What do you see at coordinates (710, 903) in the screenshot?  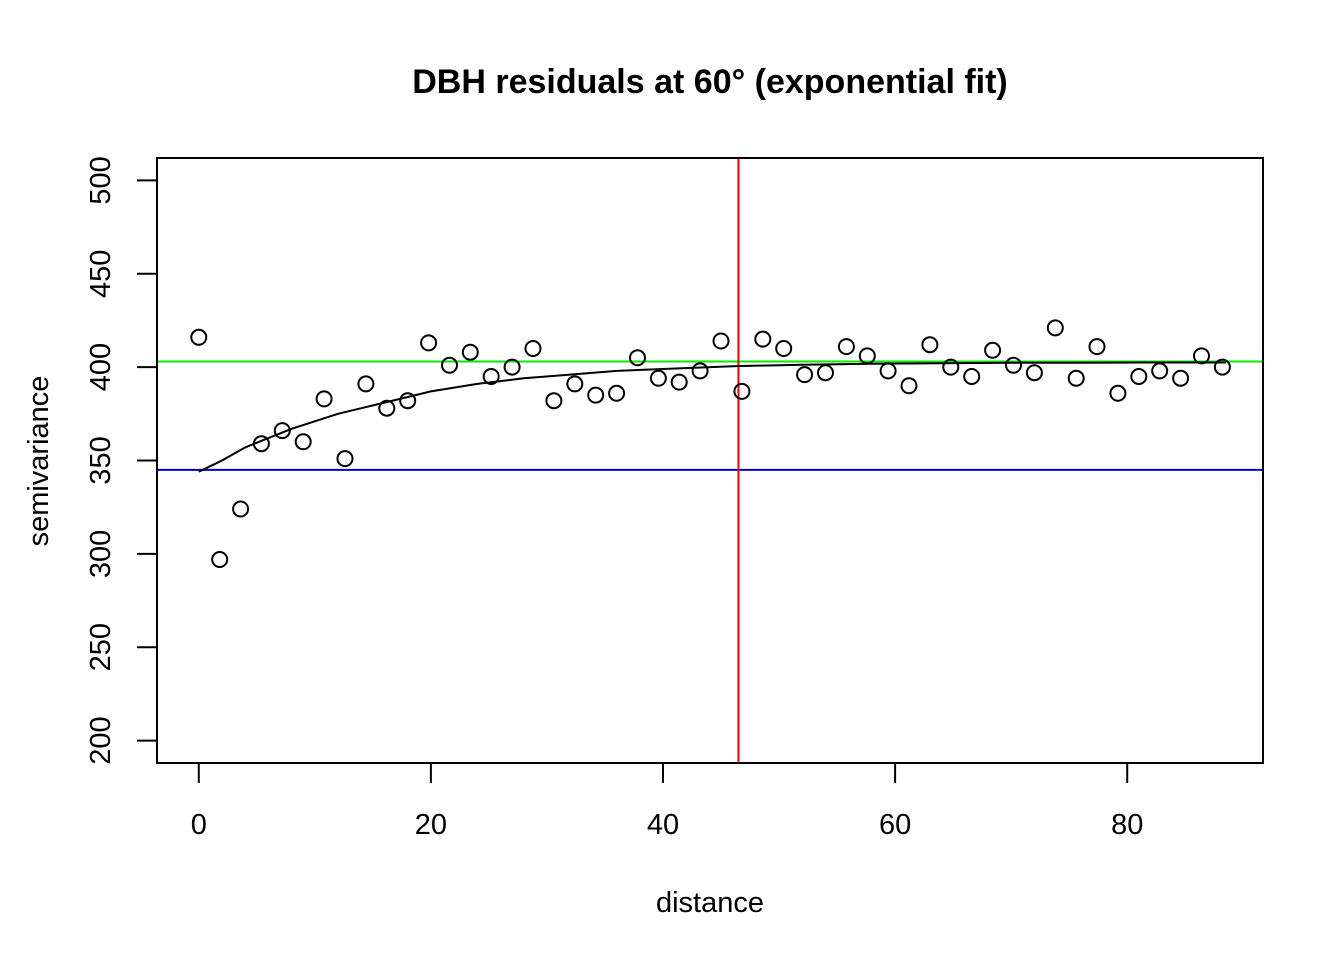 I see `x-axis-label: distance` at bounding box center [710, 903].